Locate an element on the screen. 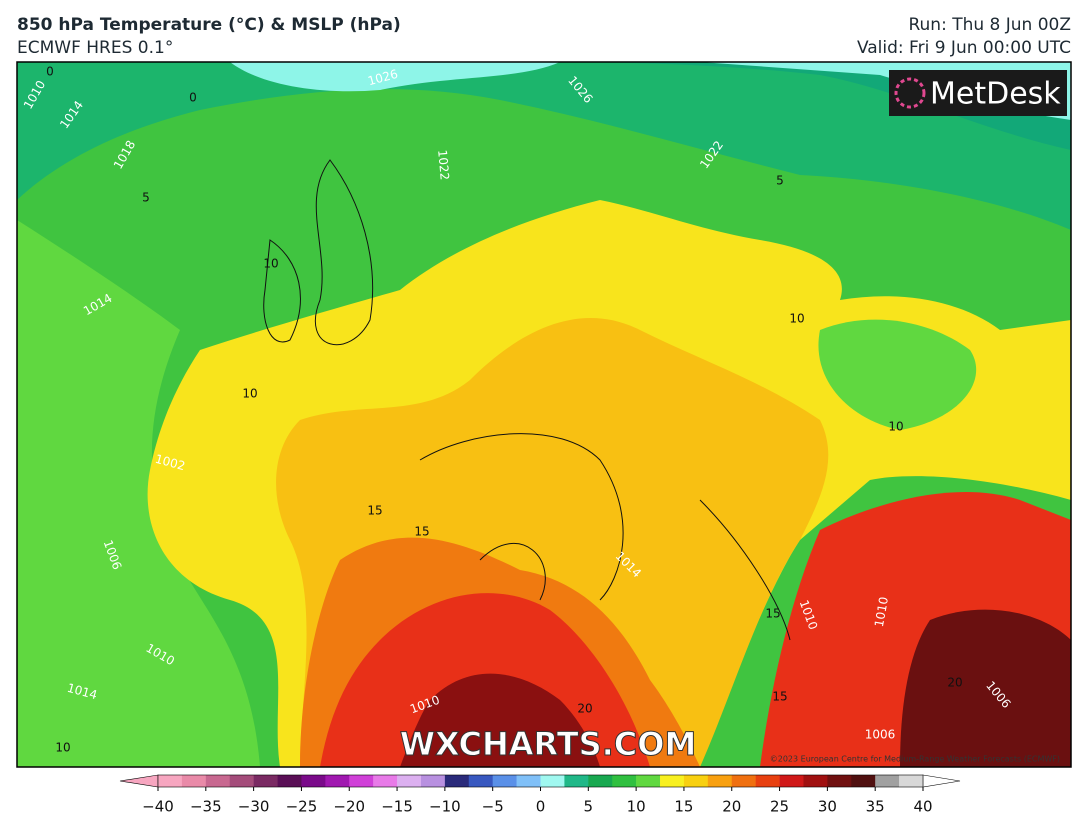 The height and width of the screenshot is (833, 1088). cold-region is located at coordinates (395, 77).